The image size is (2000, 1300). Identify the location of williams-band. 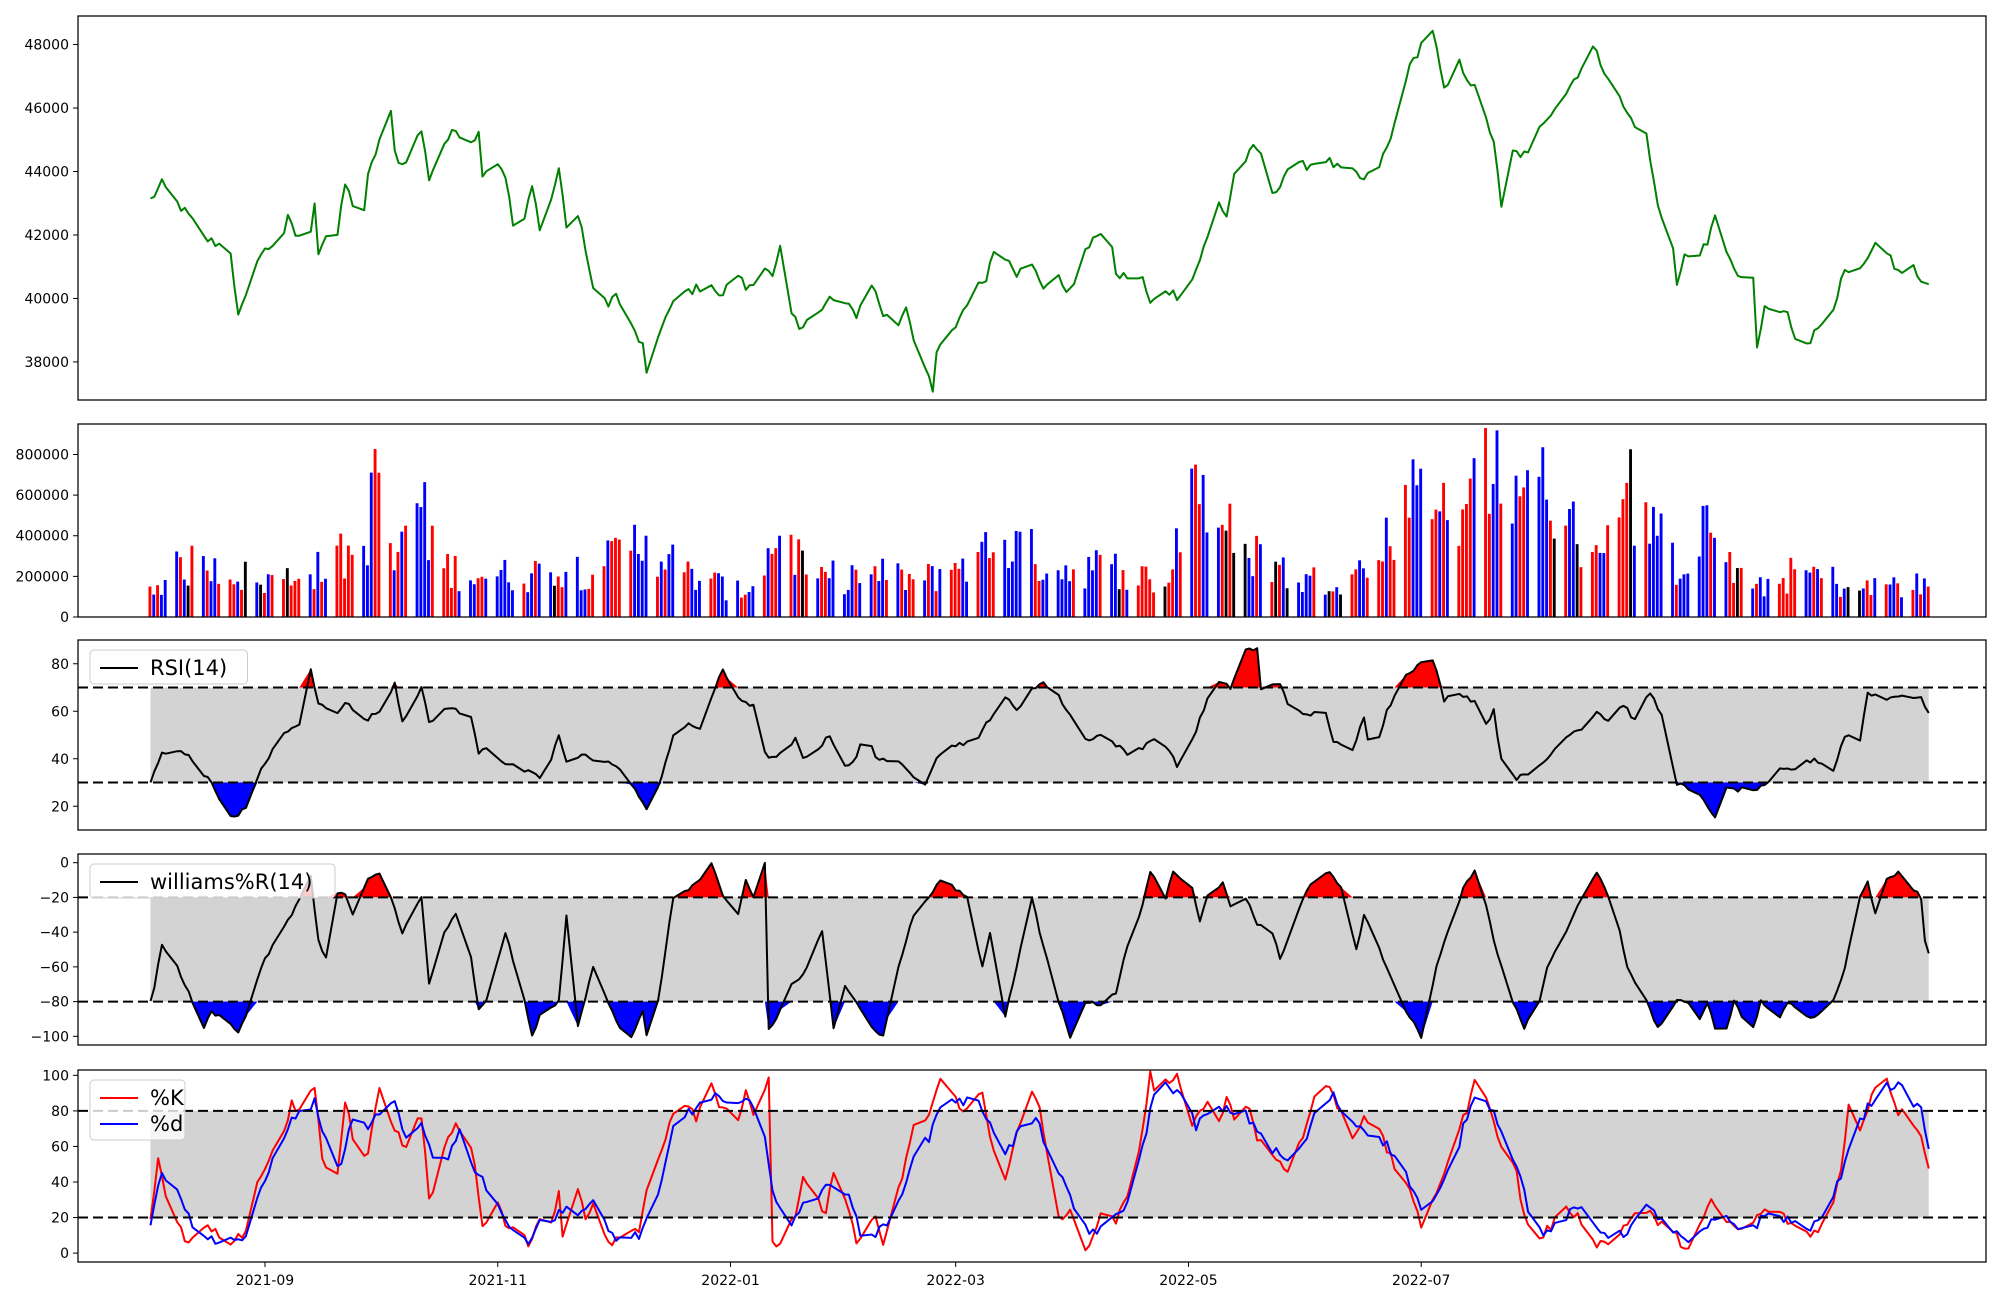
(1039, 949).